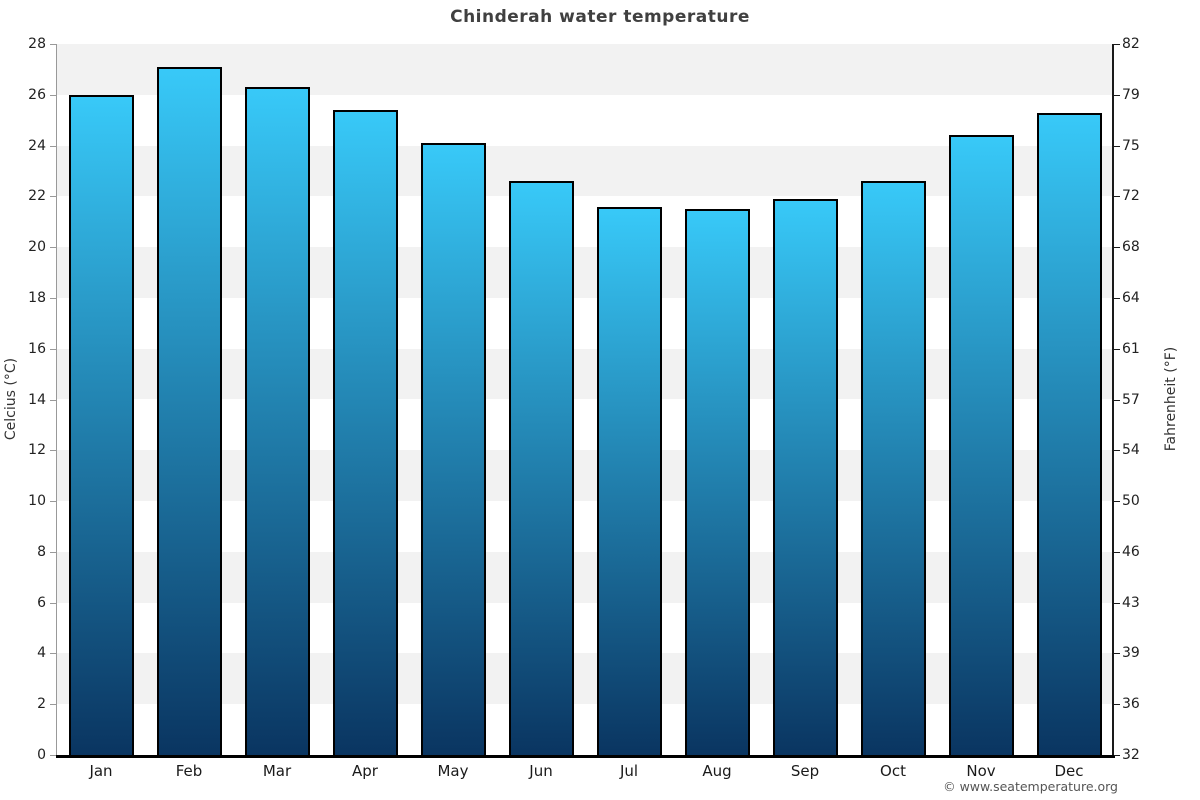 Image resolution: width=1200 pixels, height=800 pixels. Describe the element at coordinates (365, 432) in the screenshot. I see `bar-apr` at that location.